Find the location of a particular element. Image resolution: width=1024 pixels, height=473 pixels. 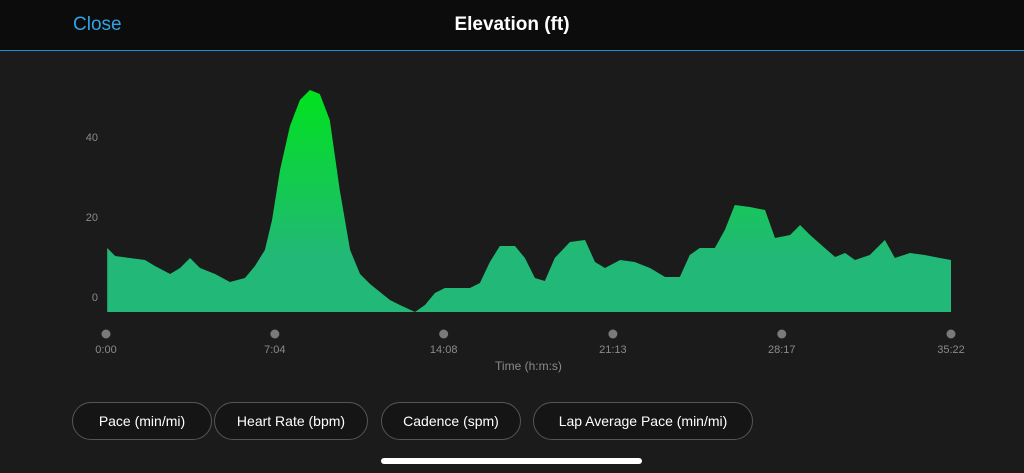

y-tick-label: 0 is located at coordinates (95, 298).